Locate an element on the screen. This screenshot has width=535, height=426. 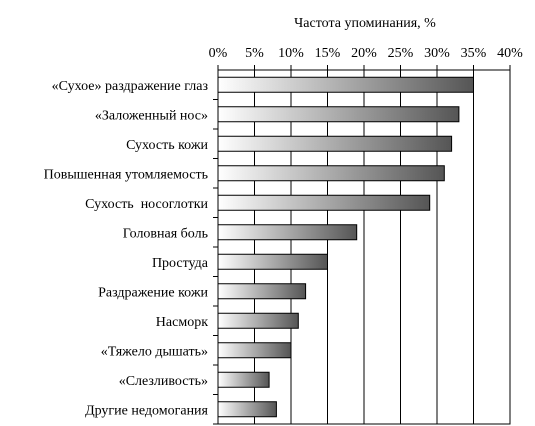
category-label: Насморк is located at coordinates (182, 322).